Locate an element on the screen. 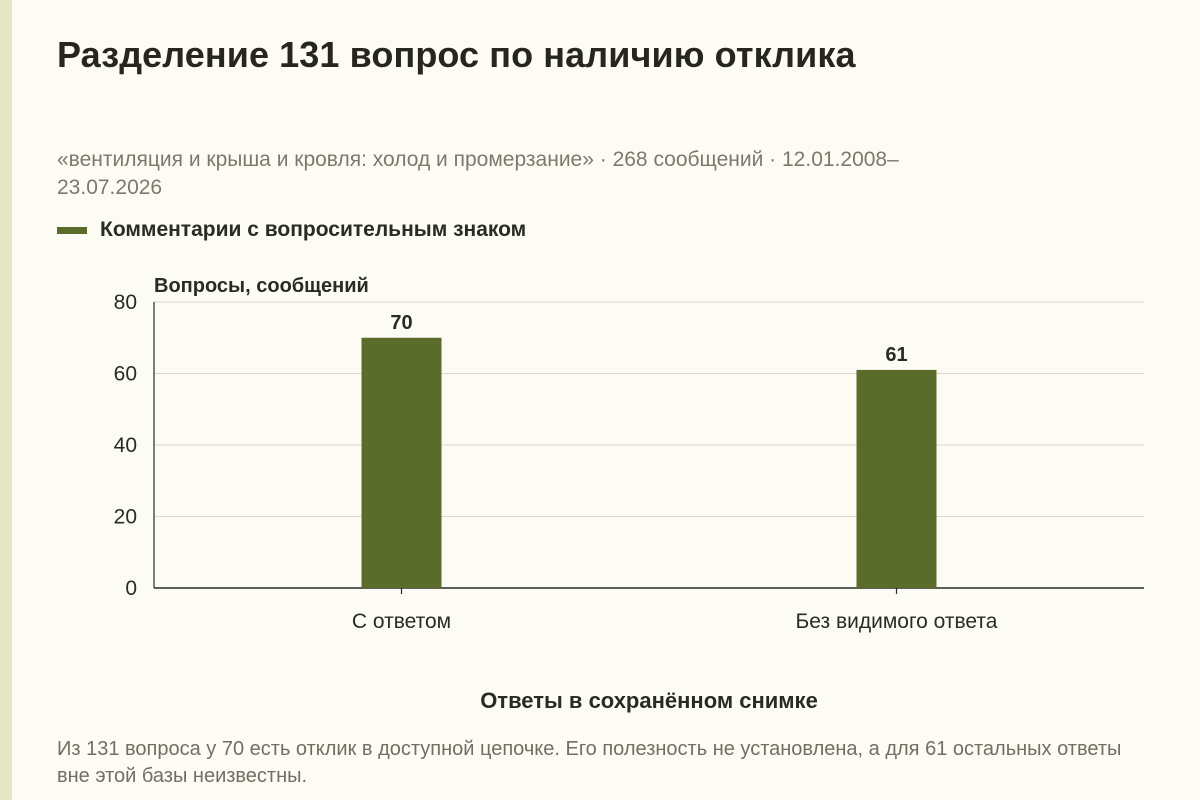 Image resolution: width=1200 pixels, height=800 pixels. x-category-label: Без видимого ответа is located at coordinates (897, 621).